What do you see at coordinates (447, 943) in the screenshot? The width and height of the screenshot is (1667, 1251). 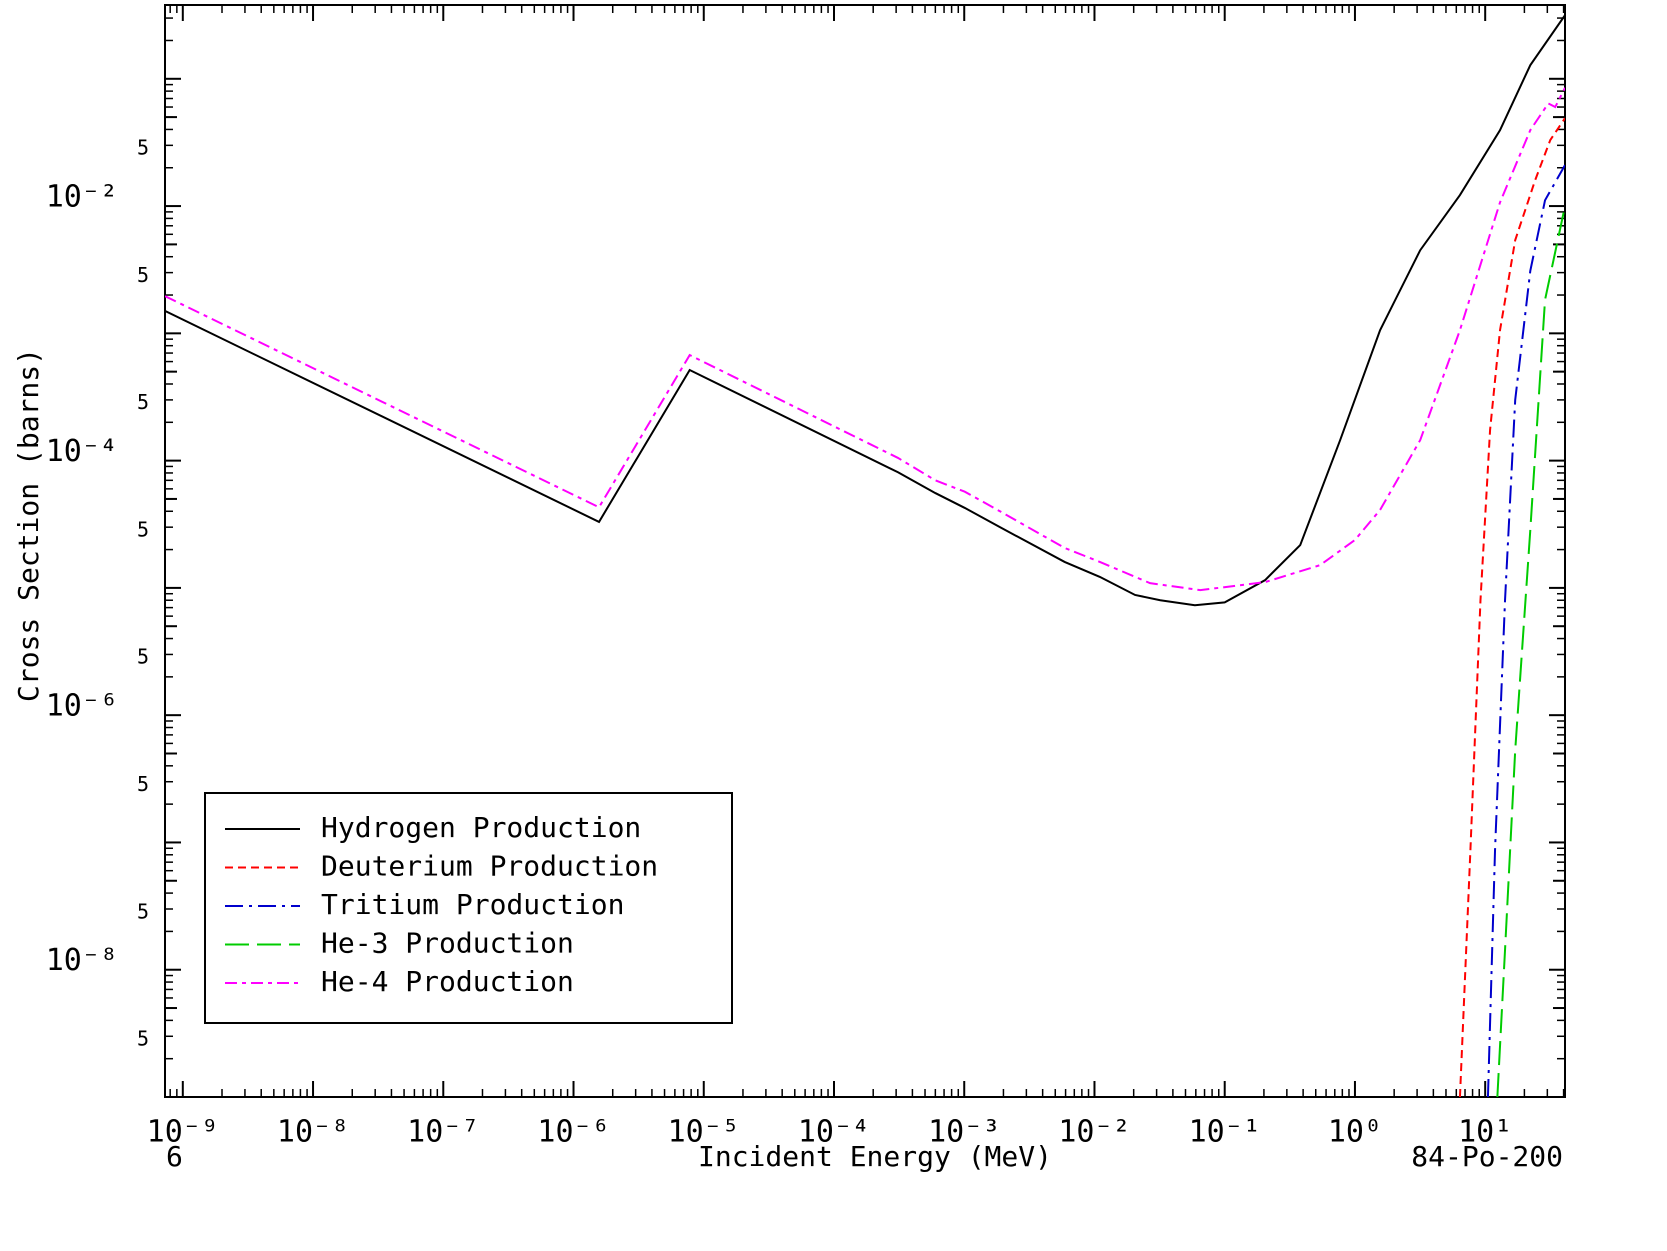 I see `legend-label: He-3 Production` at bounding box center [447, 943].